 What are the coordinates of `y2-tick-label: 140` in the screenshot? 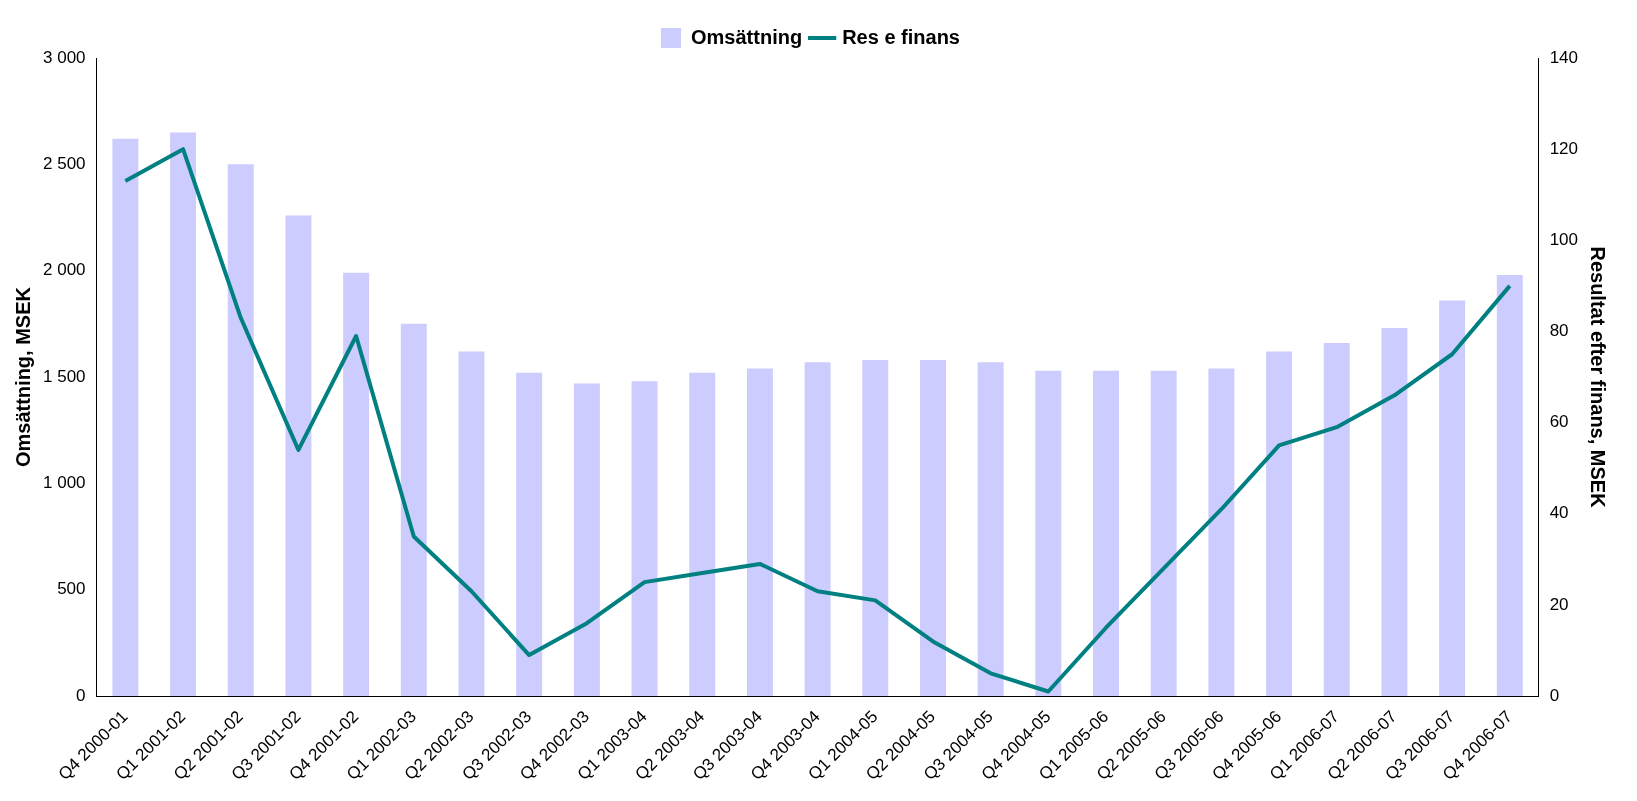 It's located at (1564, 57).